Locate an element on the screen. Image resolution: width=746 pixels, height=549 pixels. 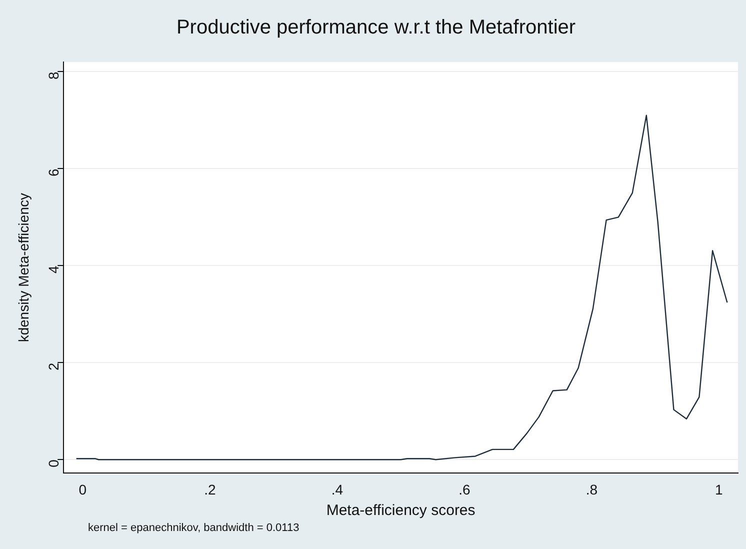
x-tick-label: 1 is located at coordinates (719, 489).